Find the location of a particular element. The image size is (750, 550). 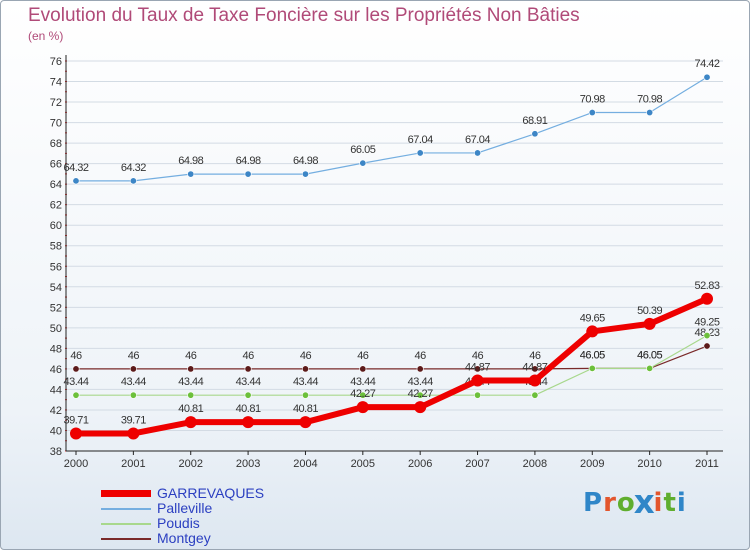

y-tick-label: 58 is located at coordinates (56, 247).